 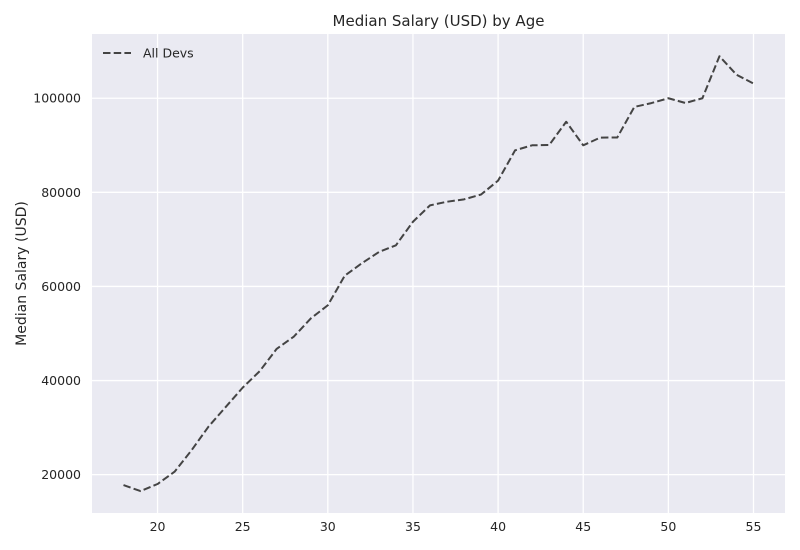 I want to click on x-tick-label: 45, so click(x=583, y=526).